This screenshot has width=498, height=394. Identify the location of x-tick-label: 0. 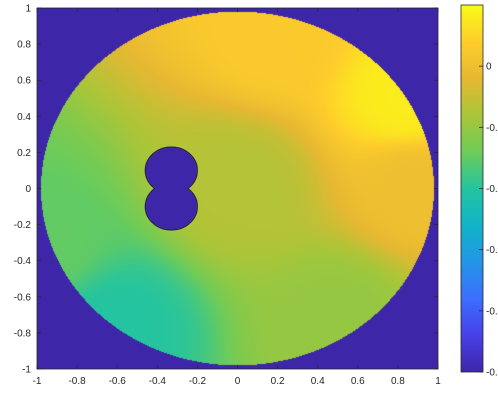
(238, 381).